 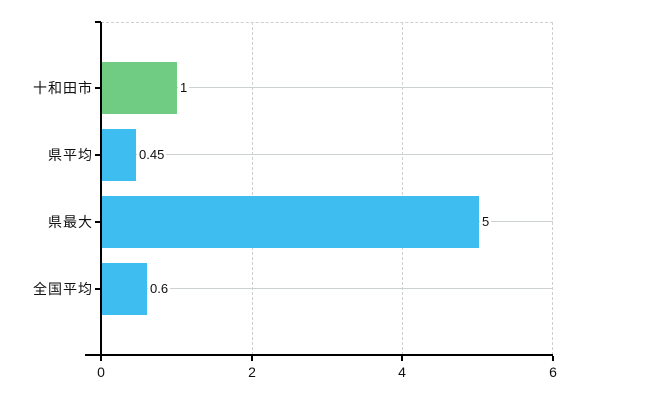 I want to click on y-axis-line, so click(x=101, y=189).